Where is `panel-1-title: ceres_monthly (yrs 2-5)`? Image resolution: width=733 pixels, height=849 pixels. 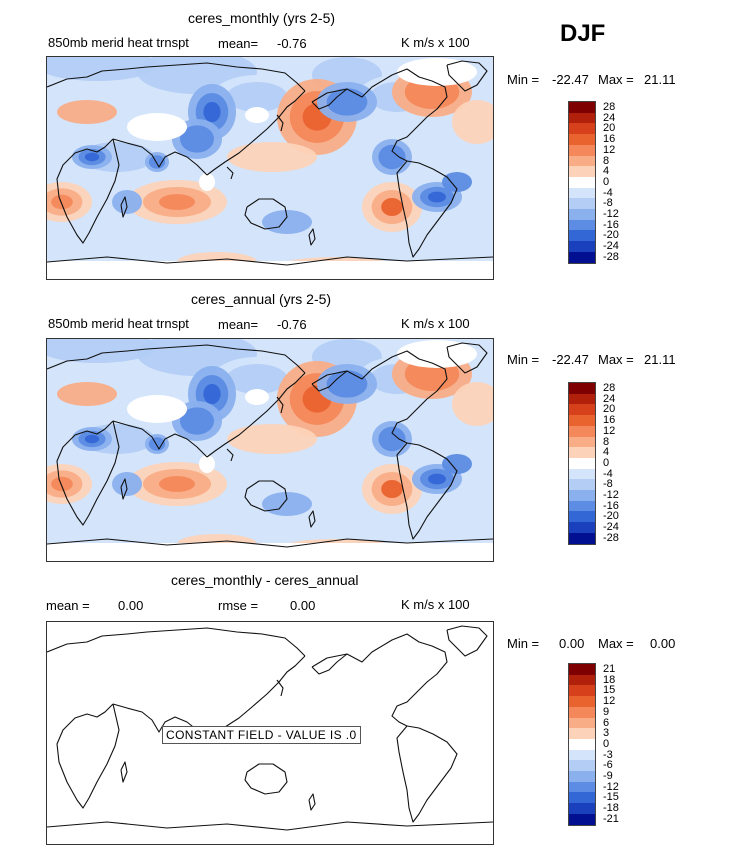 panel-1-title: ceres_monthly (yrs 2-5) is located at coordinates (262, 18).